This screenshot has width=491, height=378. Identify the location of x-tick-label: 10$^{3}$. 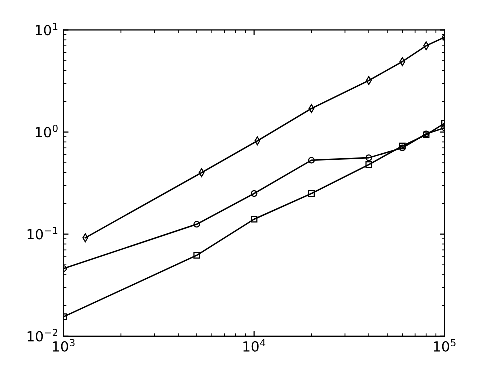
(64, 345).